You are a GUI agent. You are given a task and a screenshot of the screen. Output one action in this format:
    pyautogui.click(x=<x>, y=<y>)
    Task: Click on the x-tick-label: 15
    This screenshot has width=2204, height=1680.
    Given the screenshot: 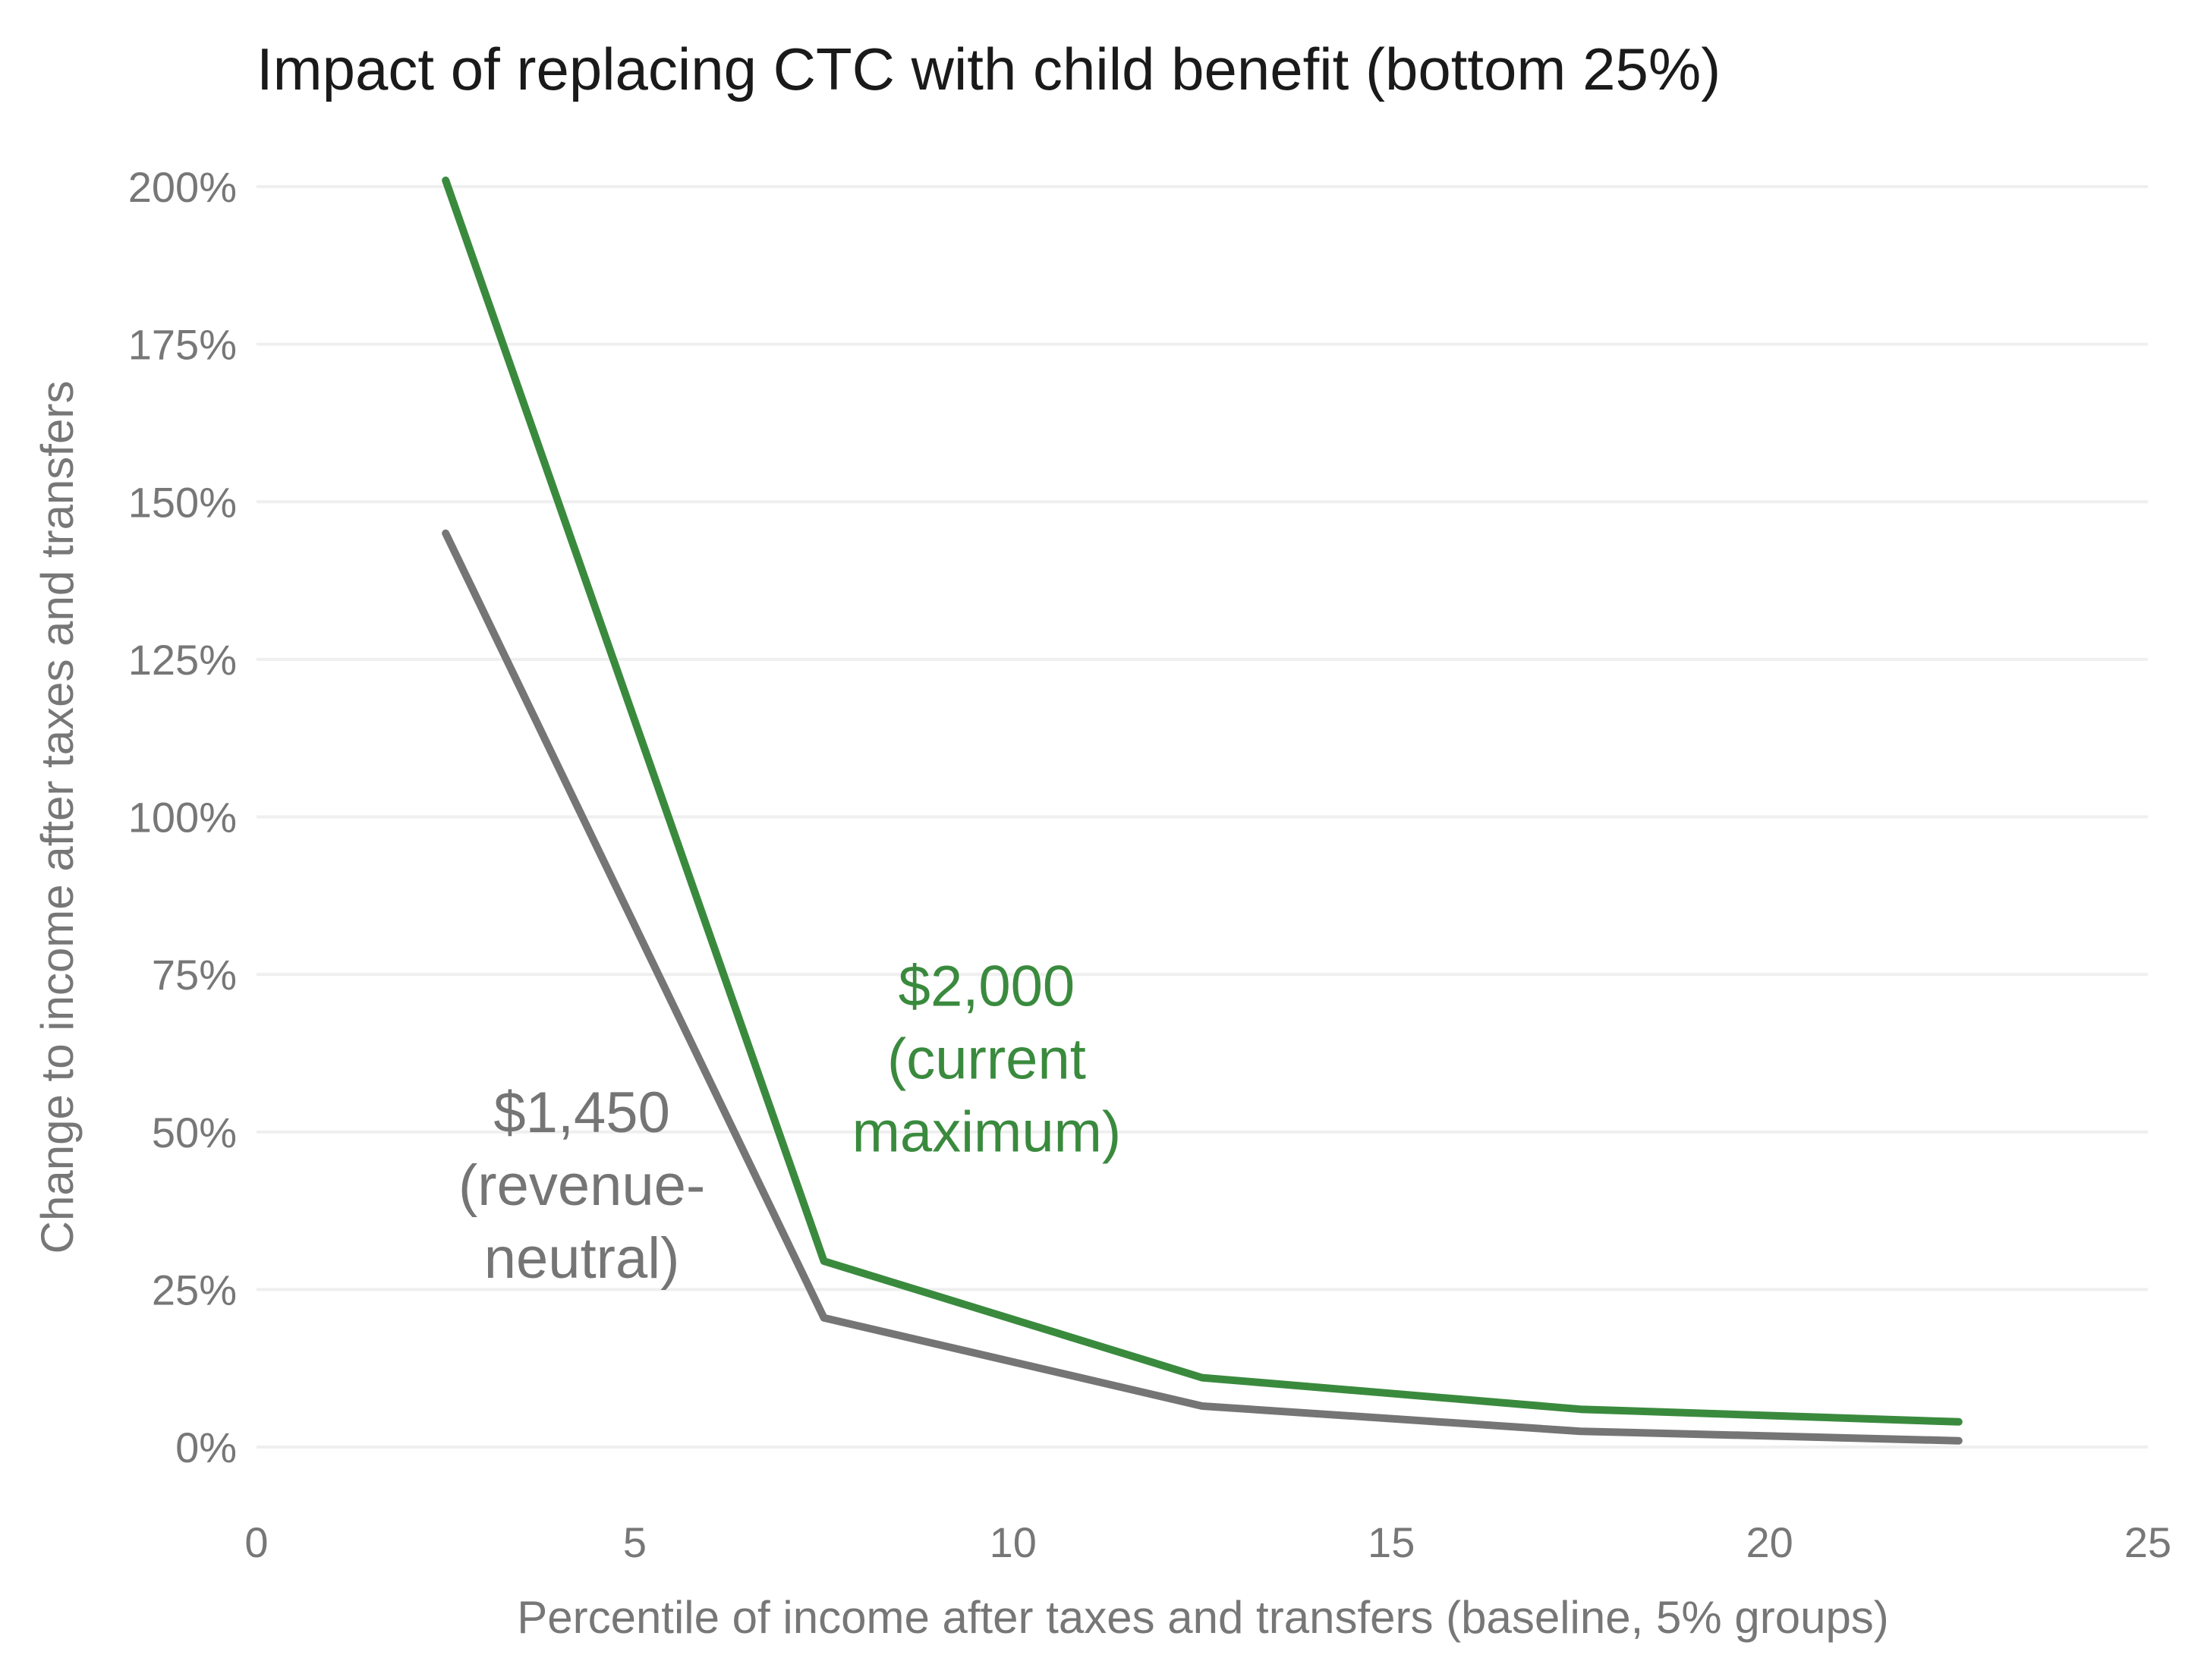 What is the action you would take?
    pyautogui.click(x=1391, y=1542)
    